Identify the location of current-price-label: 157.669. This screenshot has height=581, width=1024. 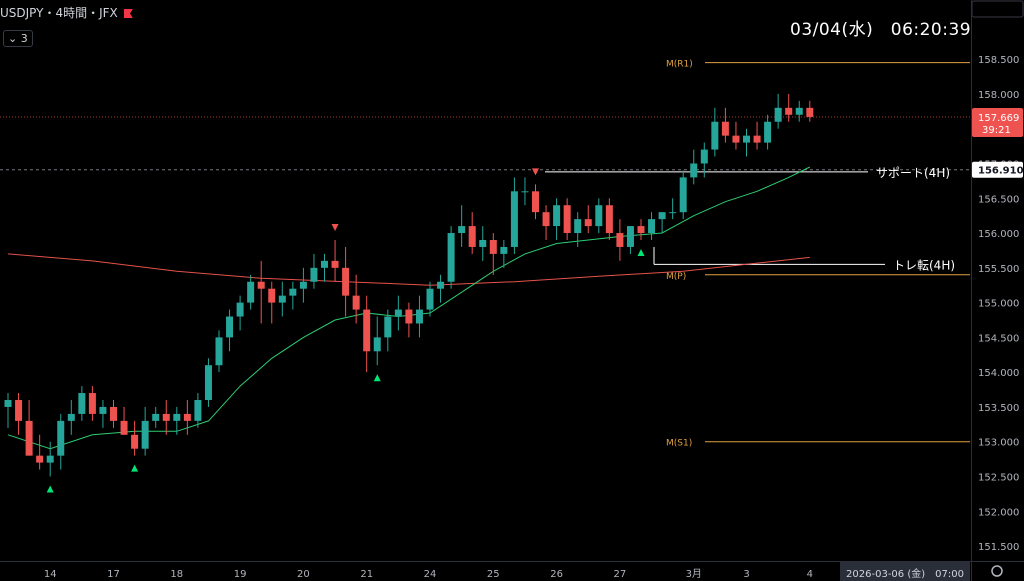
(998, 118).